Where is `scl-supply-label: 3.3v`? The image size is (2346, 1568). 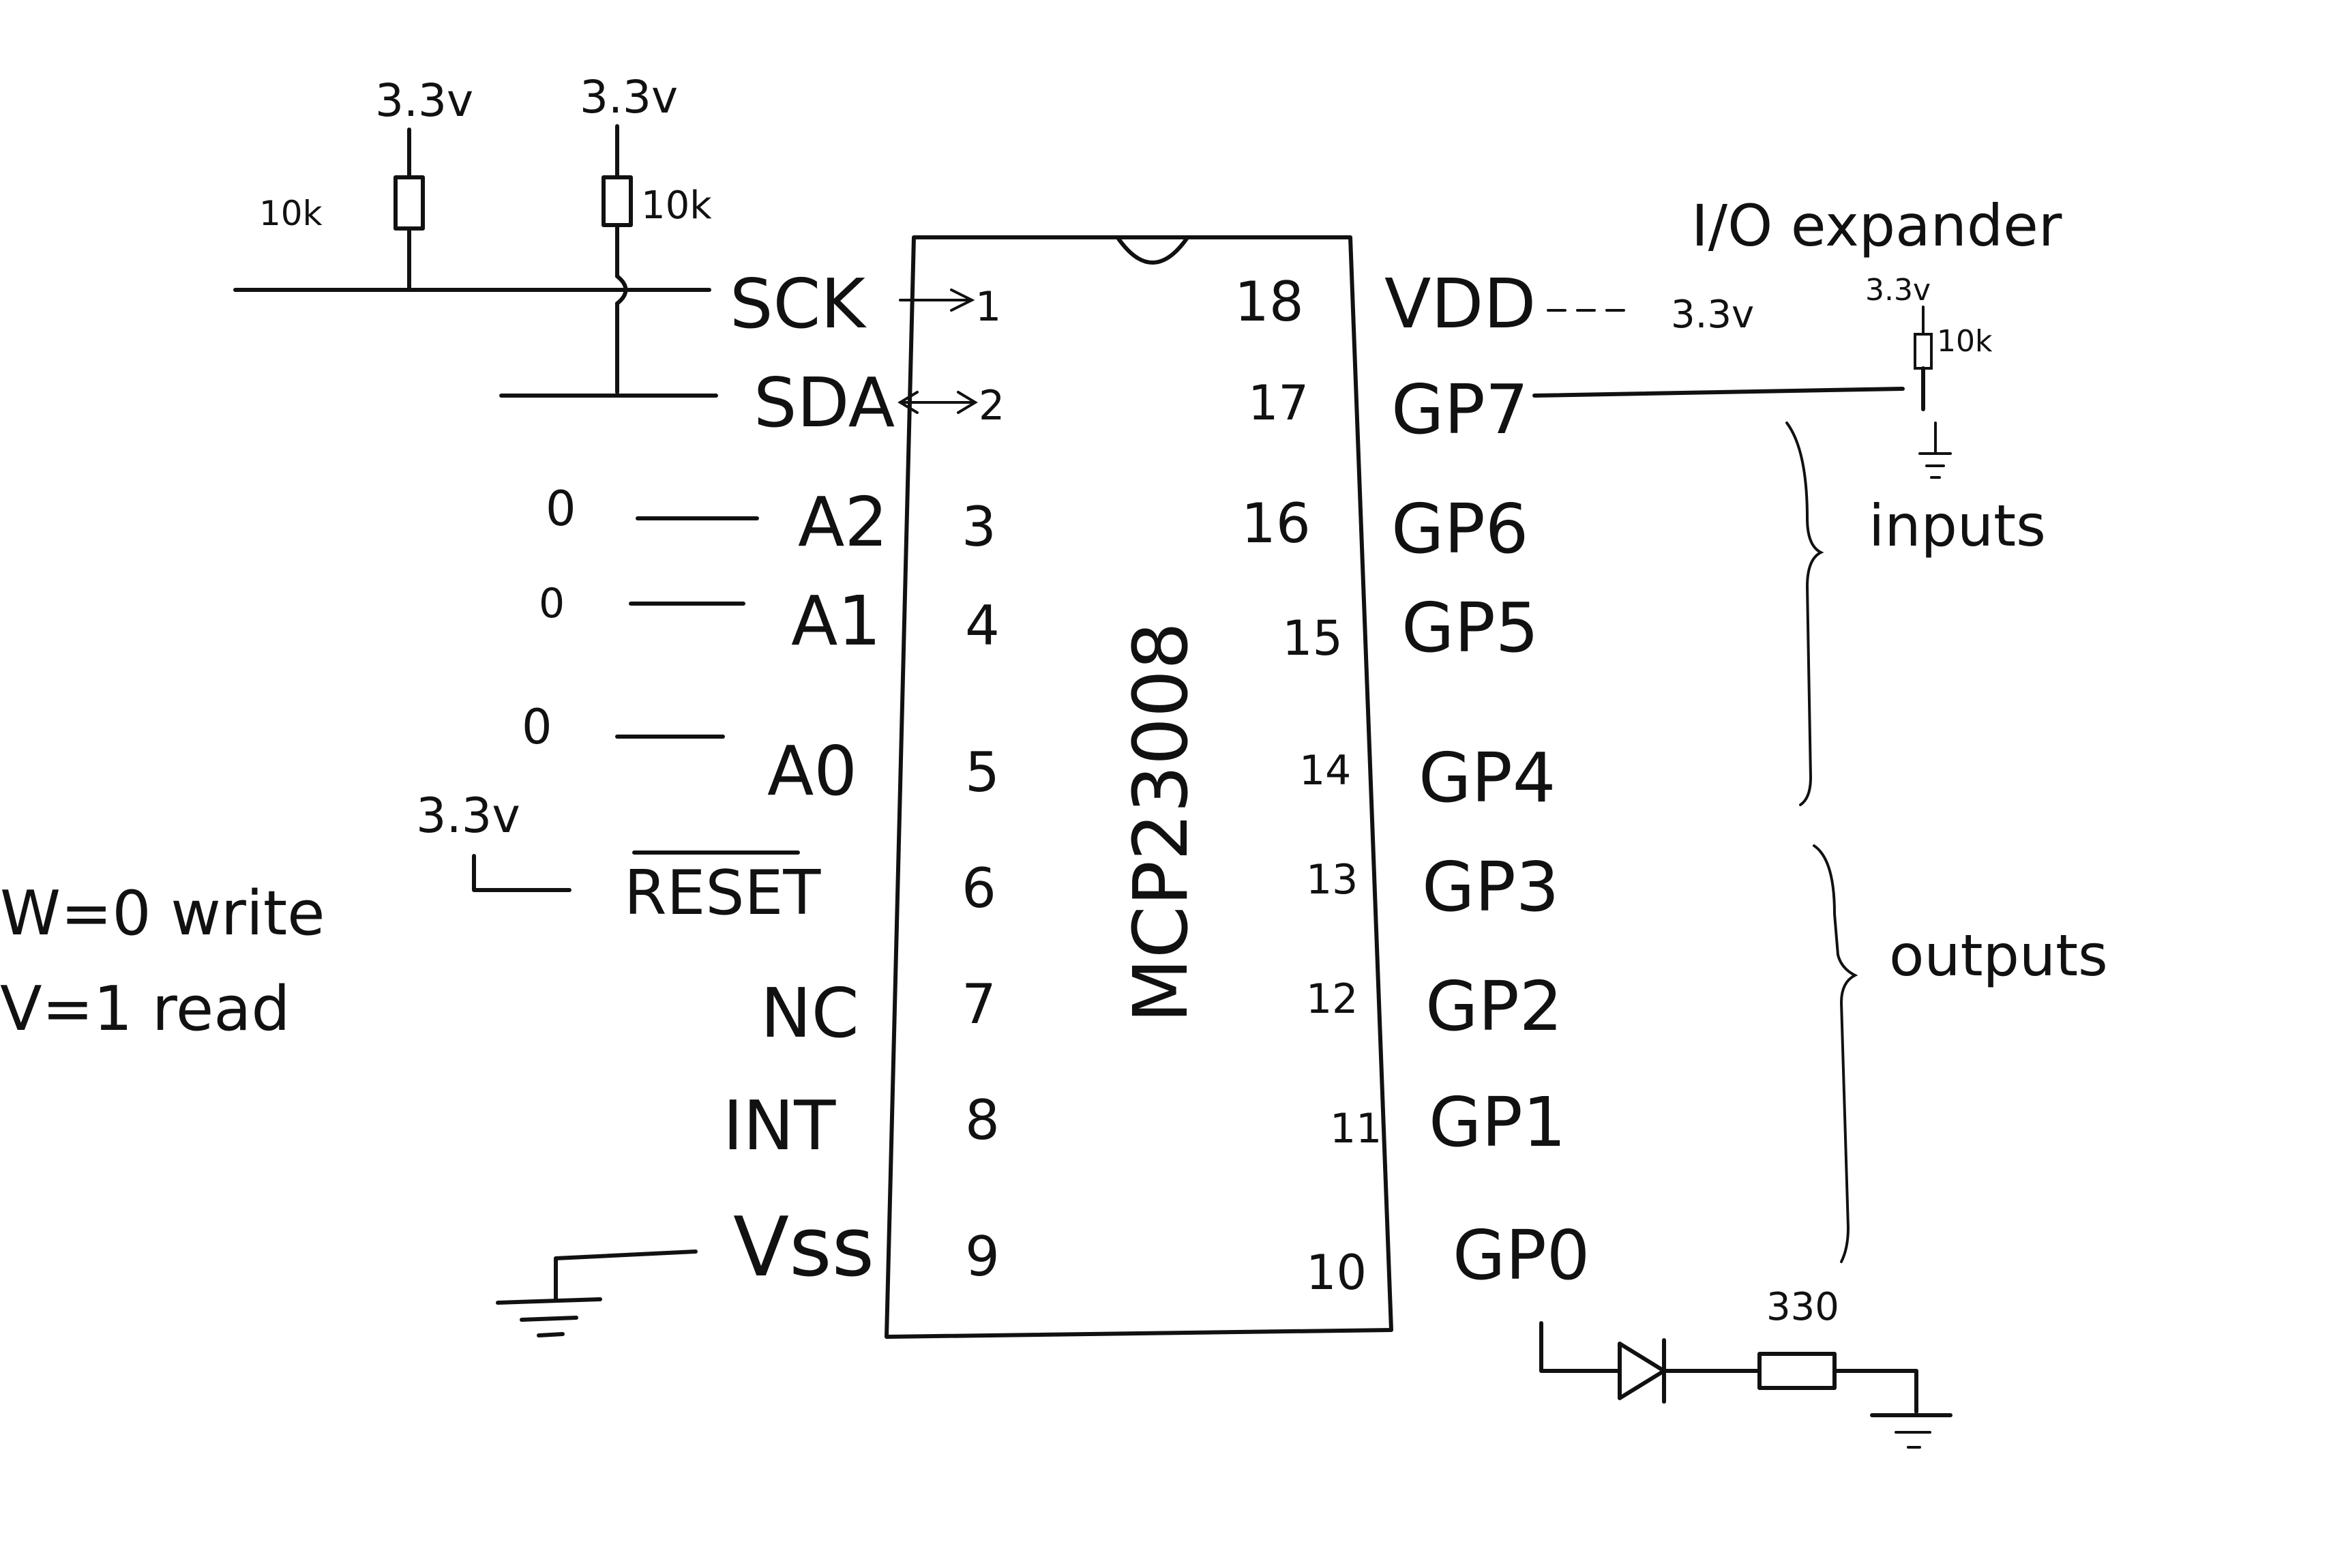 scl-supply-label: 3.3v is located at coordinates (424, 100).